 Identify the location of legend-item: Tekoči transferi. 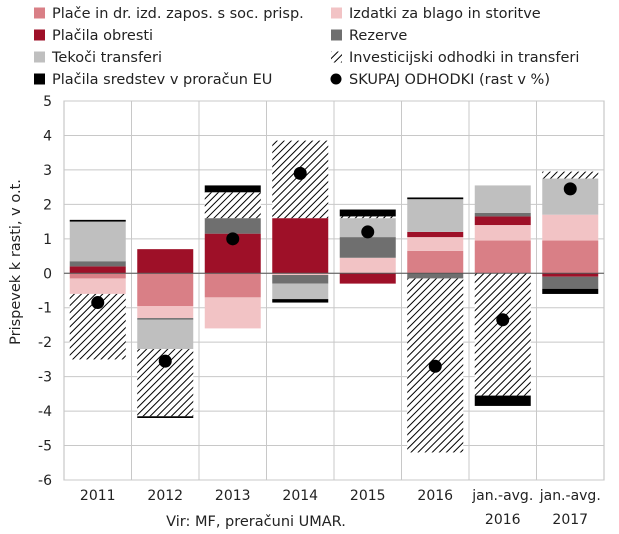
(98, 58).